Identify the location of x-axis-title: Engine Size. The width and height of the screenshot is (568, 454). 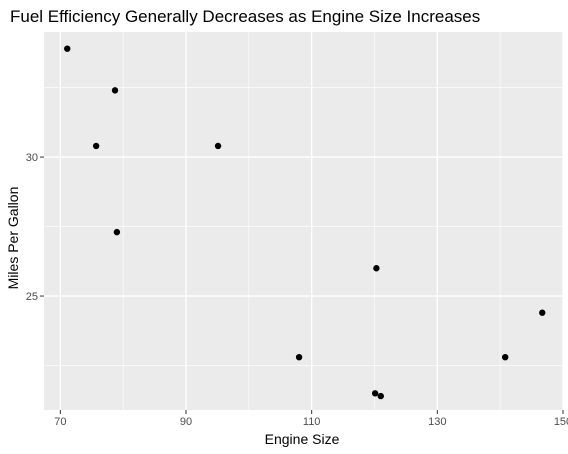
(302, 439).